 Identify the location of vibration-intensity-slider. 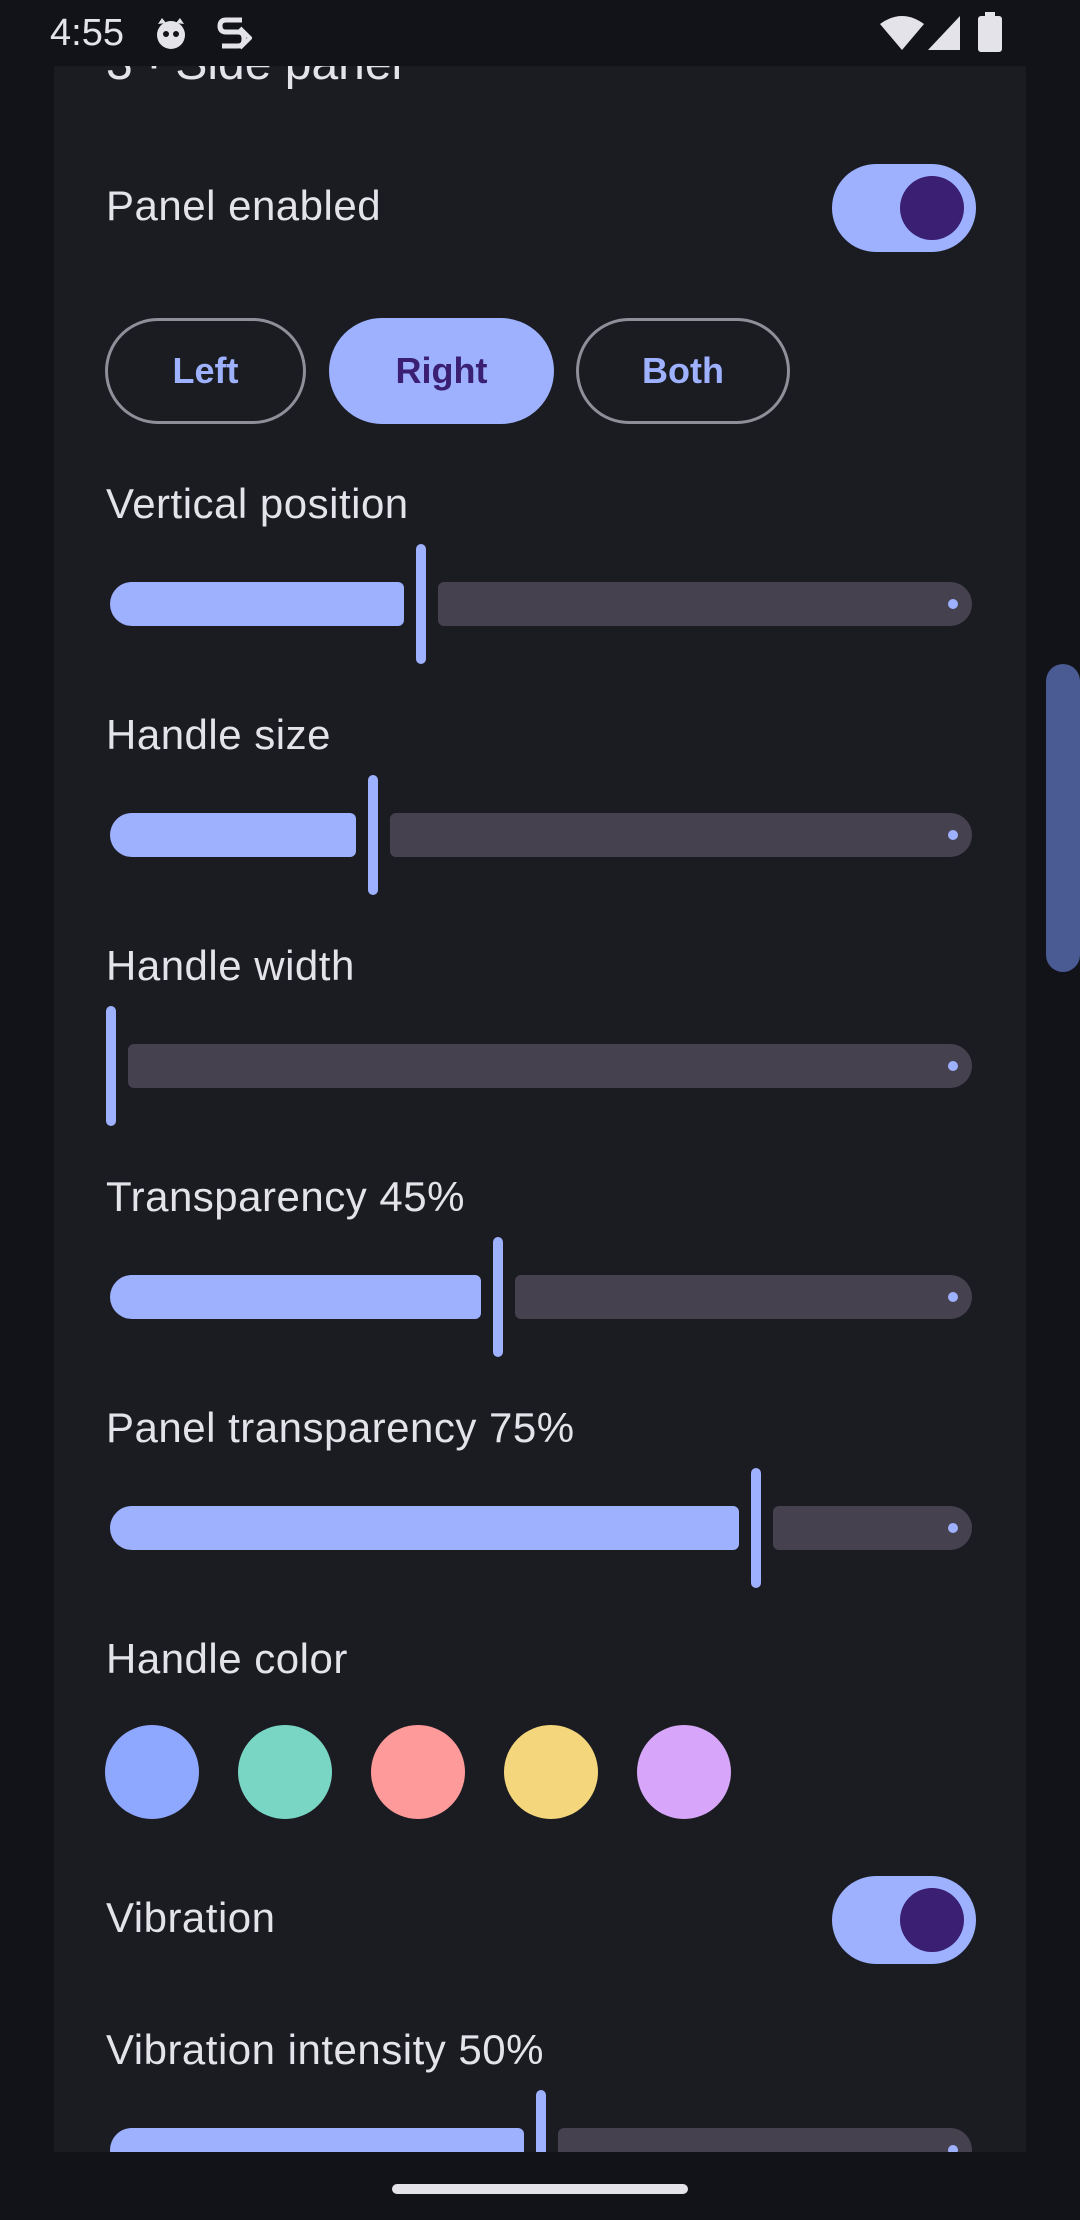
(541, 2121).